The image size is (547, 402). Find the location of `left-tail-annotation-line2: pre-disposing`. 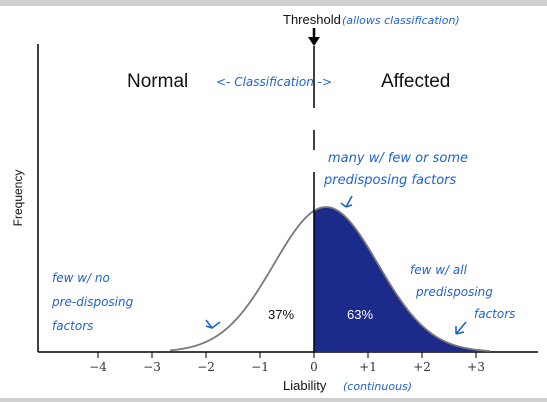

left-tail-annotation-line2: pre-disposing is located at coordinates (92, 302).